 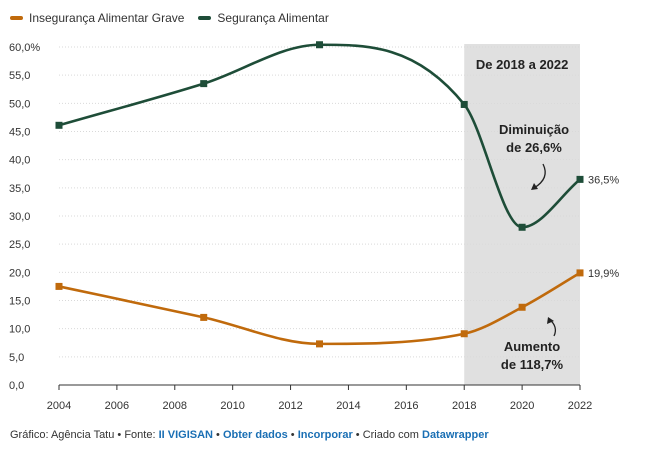 What do you see at coordinates (232, 406) in the screenshot?
I see `x-tick-label: 2010` at bounding box center [232, 406].